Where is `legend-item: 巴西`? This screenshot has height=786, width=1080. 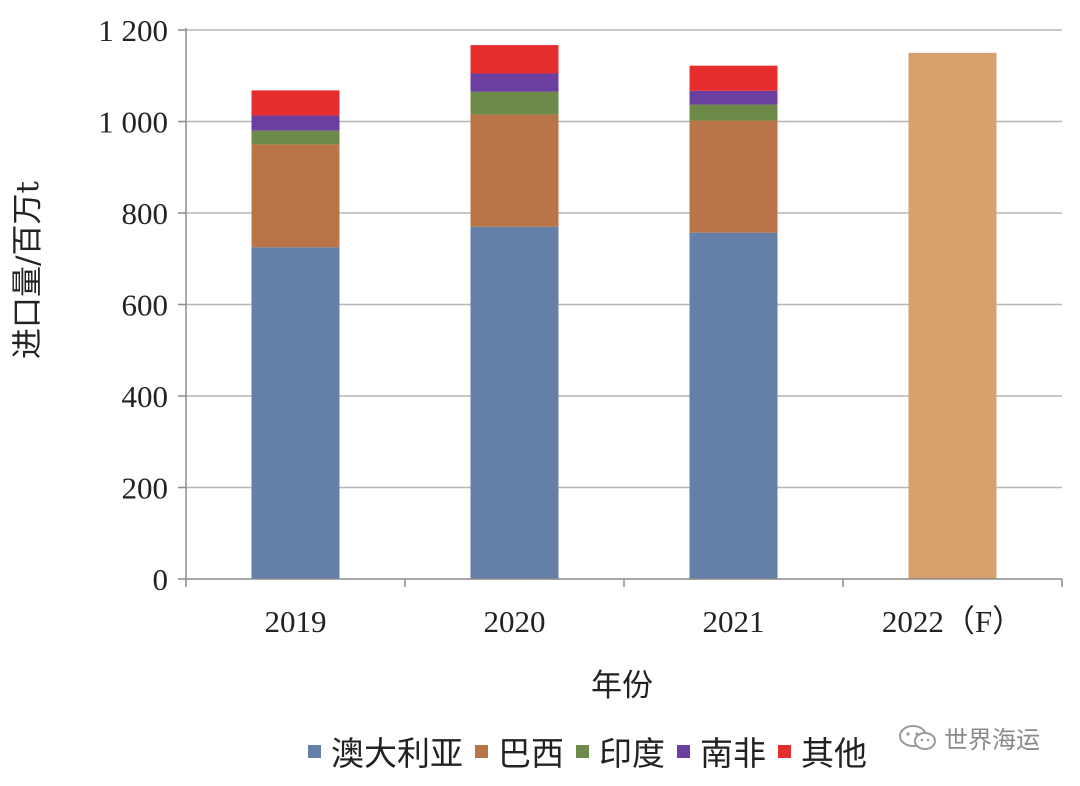 legend-item: 巴西 is located at coordinates (519, 751).